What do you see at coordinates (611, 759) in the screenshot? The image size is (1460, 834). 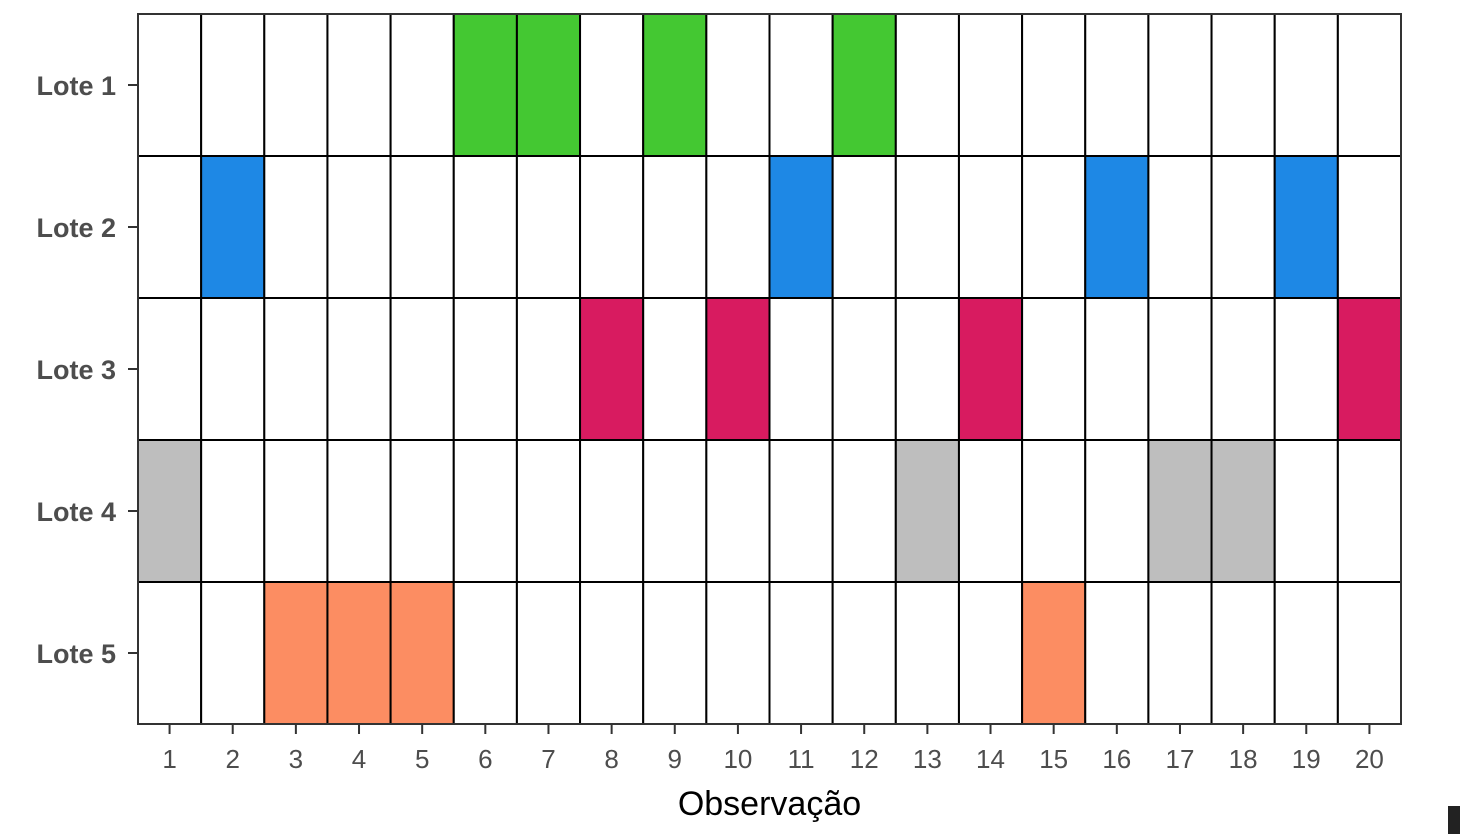 I see `x-tick-label: 8` at bounding box center [611, 759].